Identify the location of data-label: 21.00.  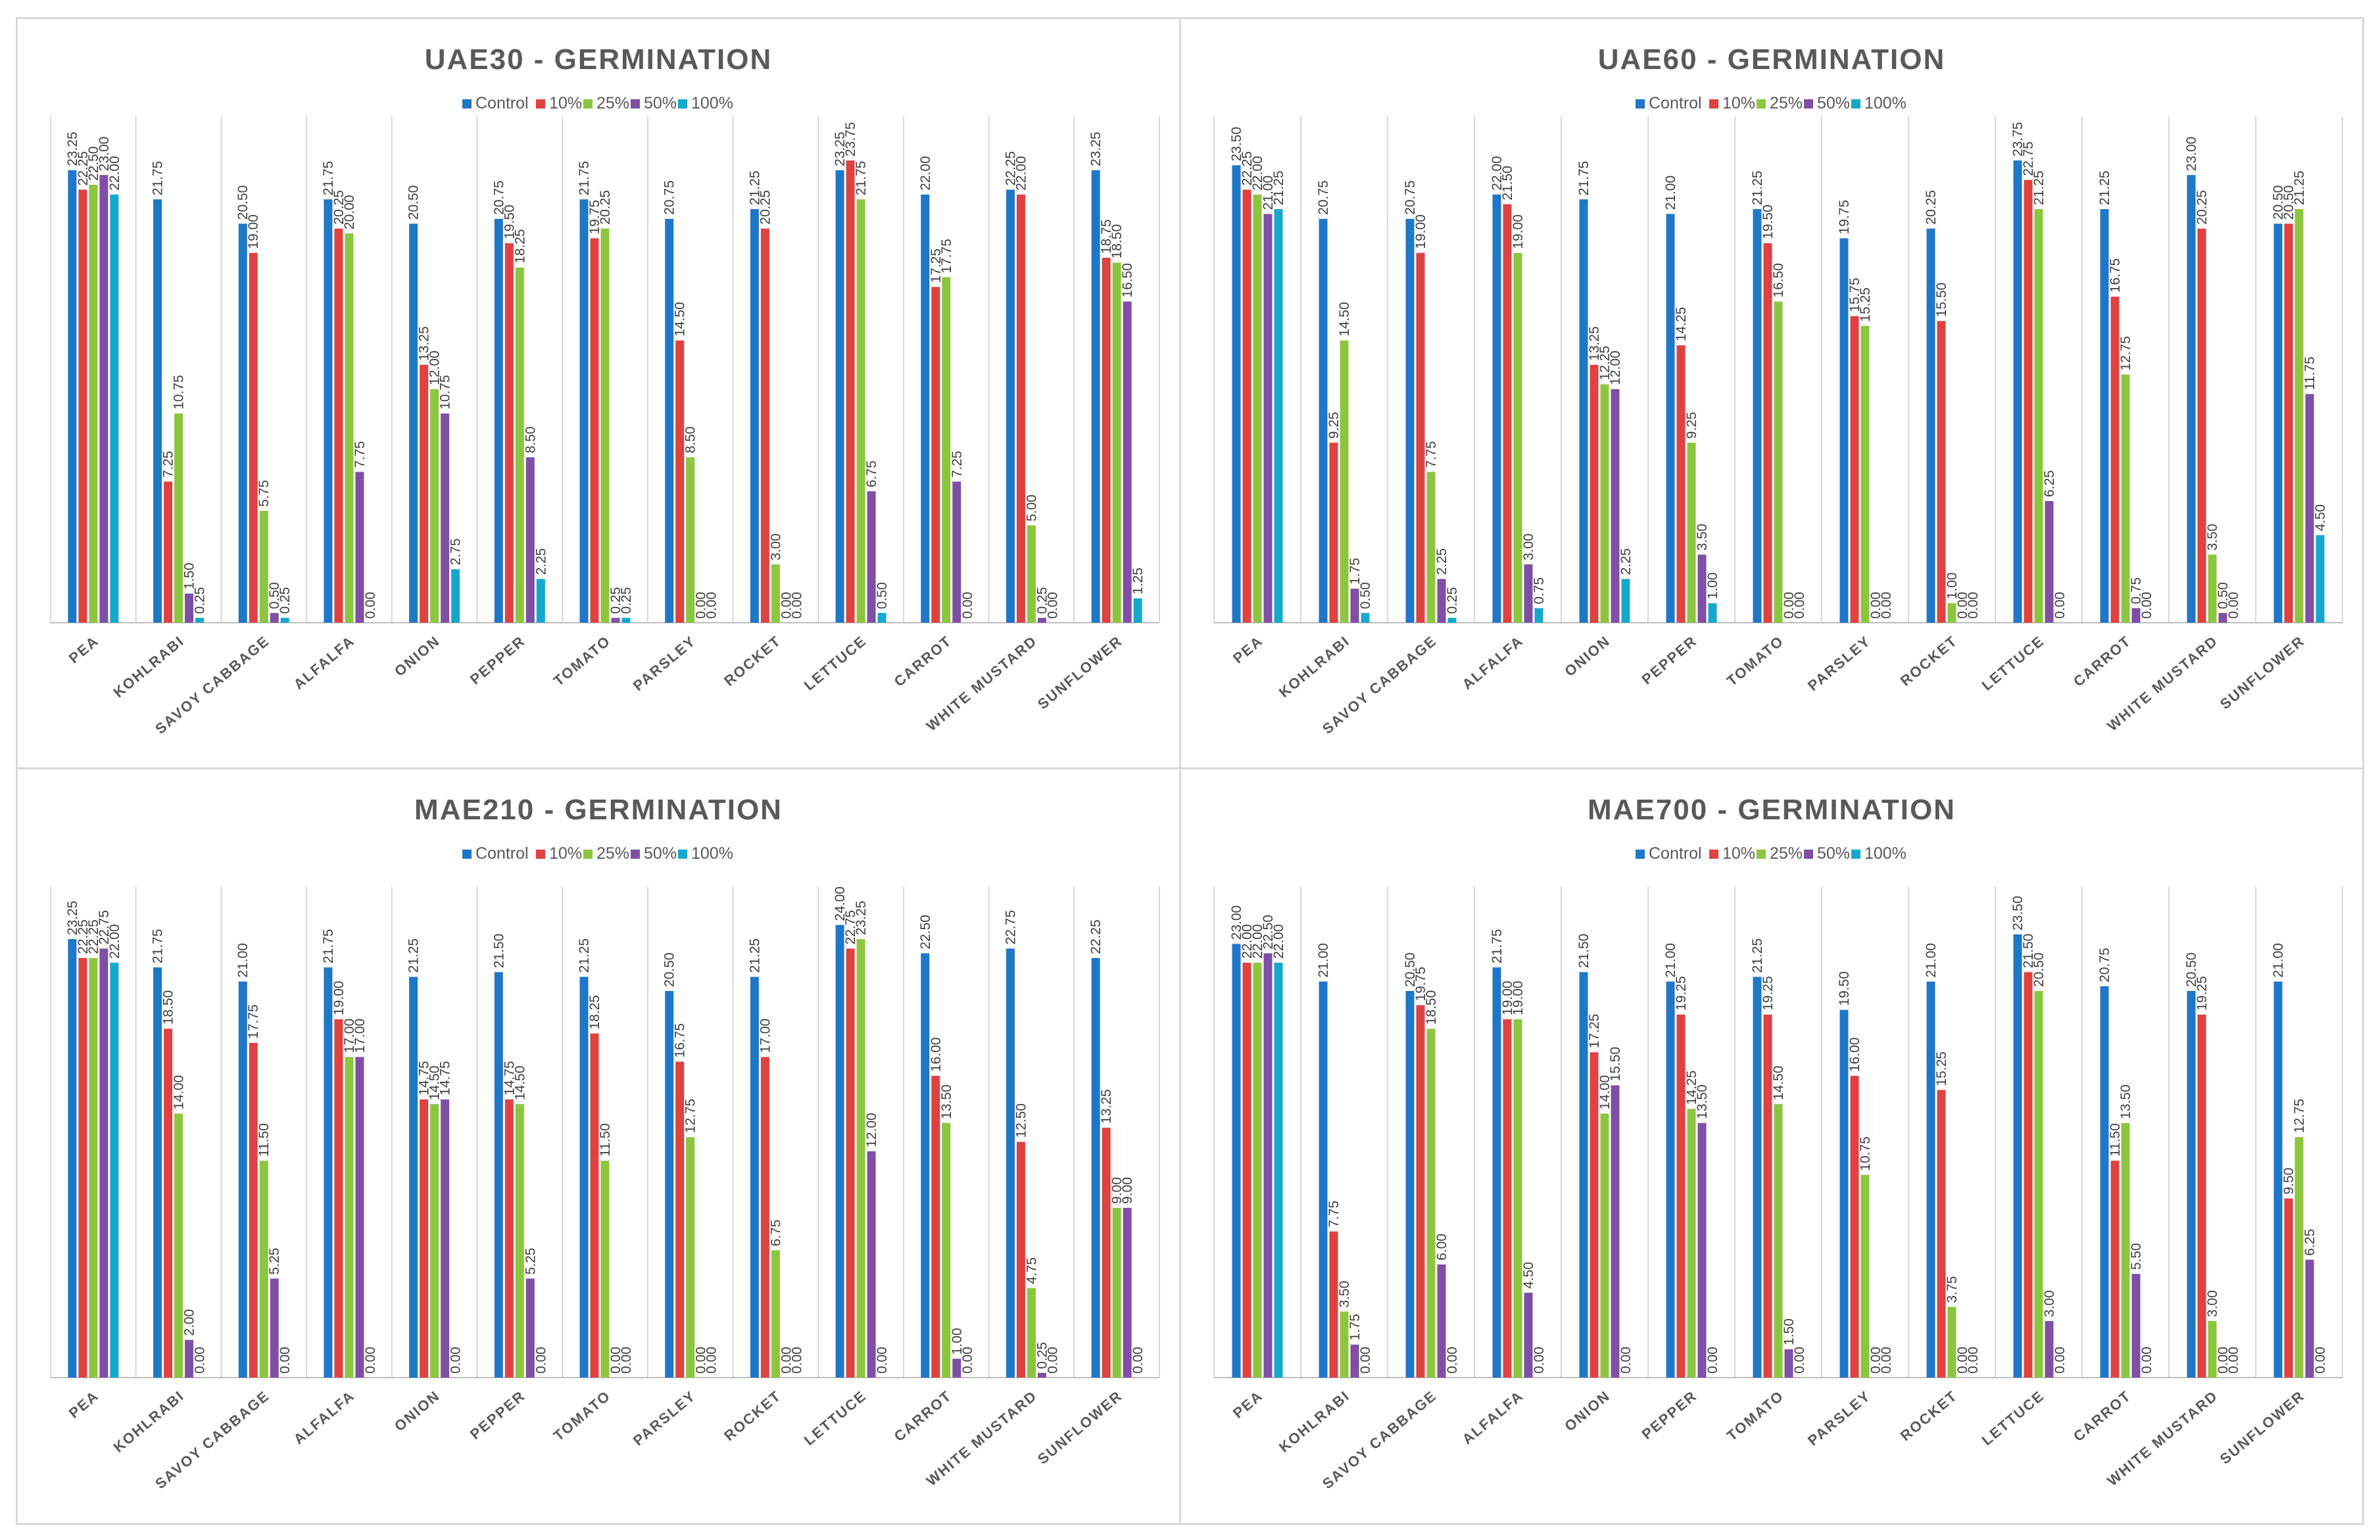
(1268, 193).